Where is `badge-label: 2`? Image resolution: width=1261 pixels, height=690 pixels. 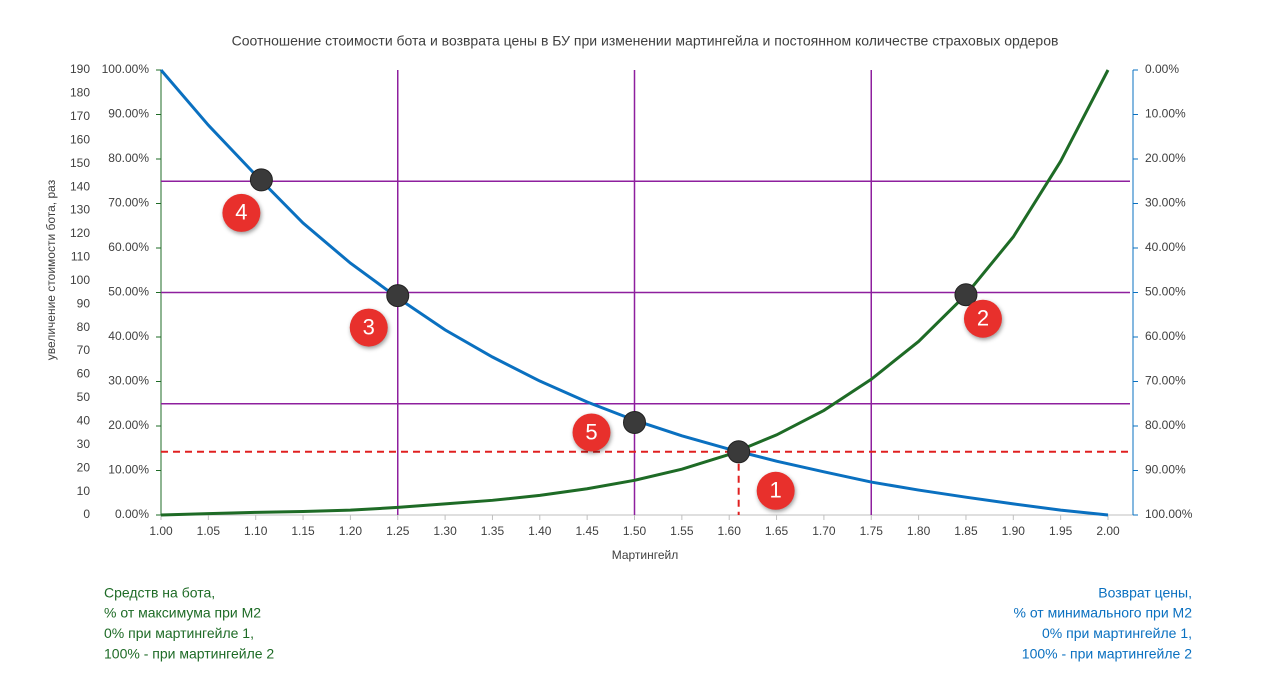
badge-label: 2 is located at coordinates (983, 318).